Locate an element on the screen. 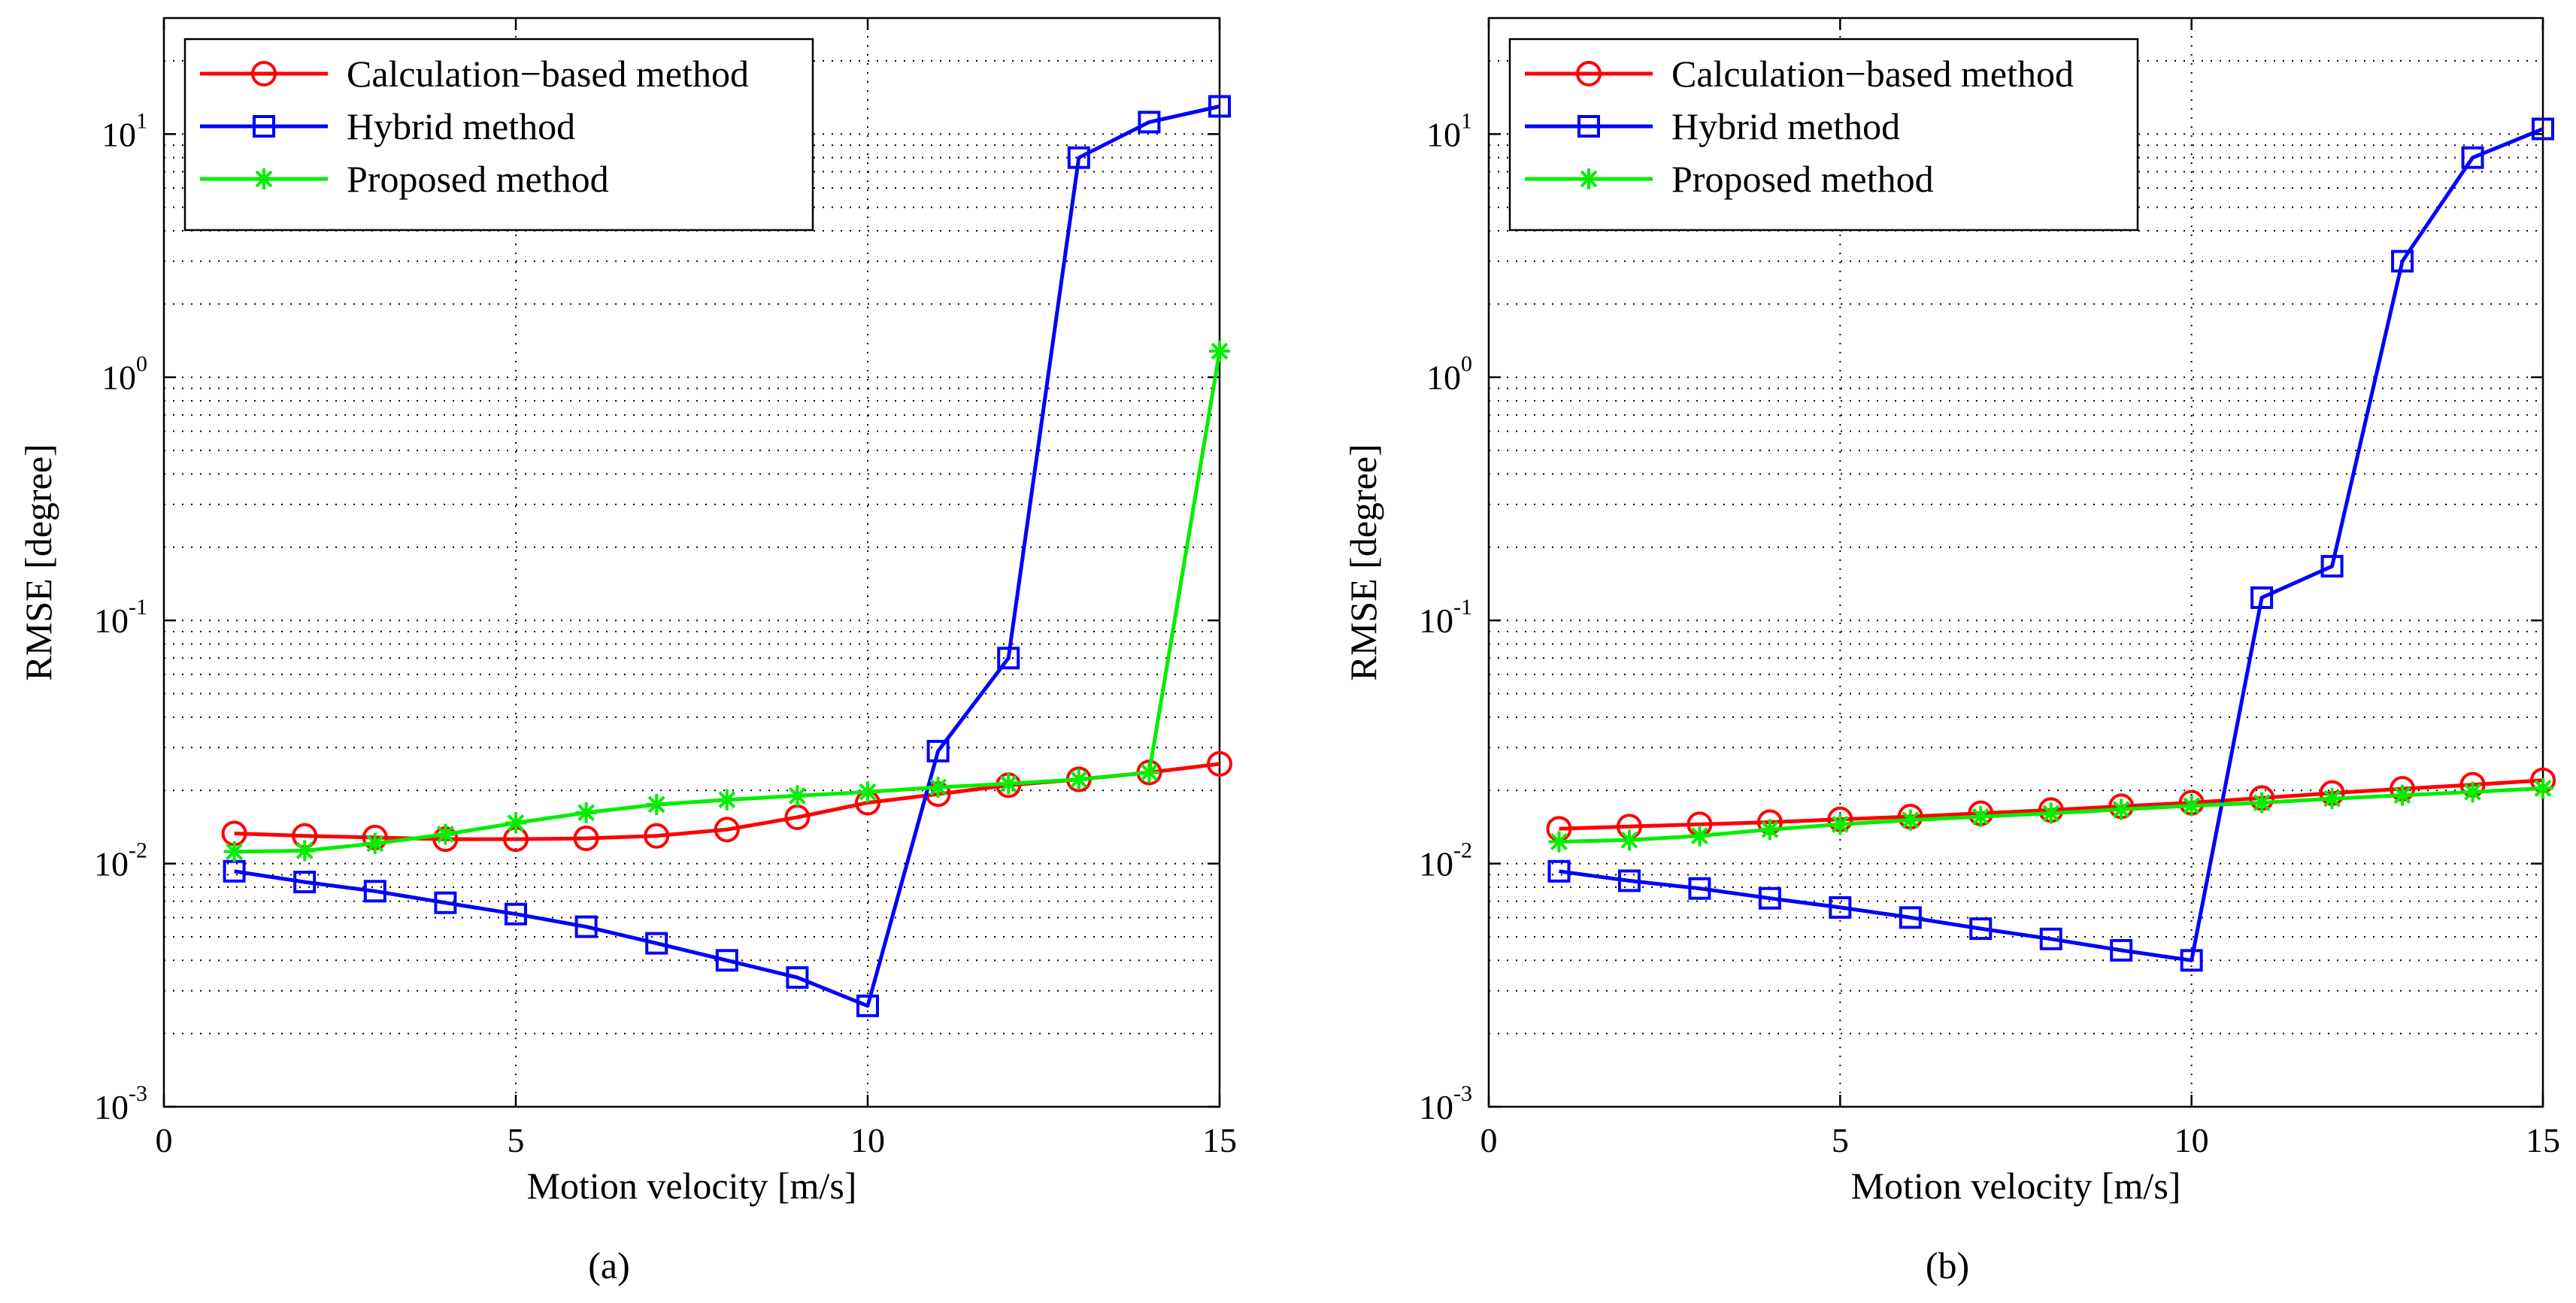  figure-caption: (b) is located at coordinates (1947, 1265).